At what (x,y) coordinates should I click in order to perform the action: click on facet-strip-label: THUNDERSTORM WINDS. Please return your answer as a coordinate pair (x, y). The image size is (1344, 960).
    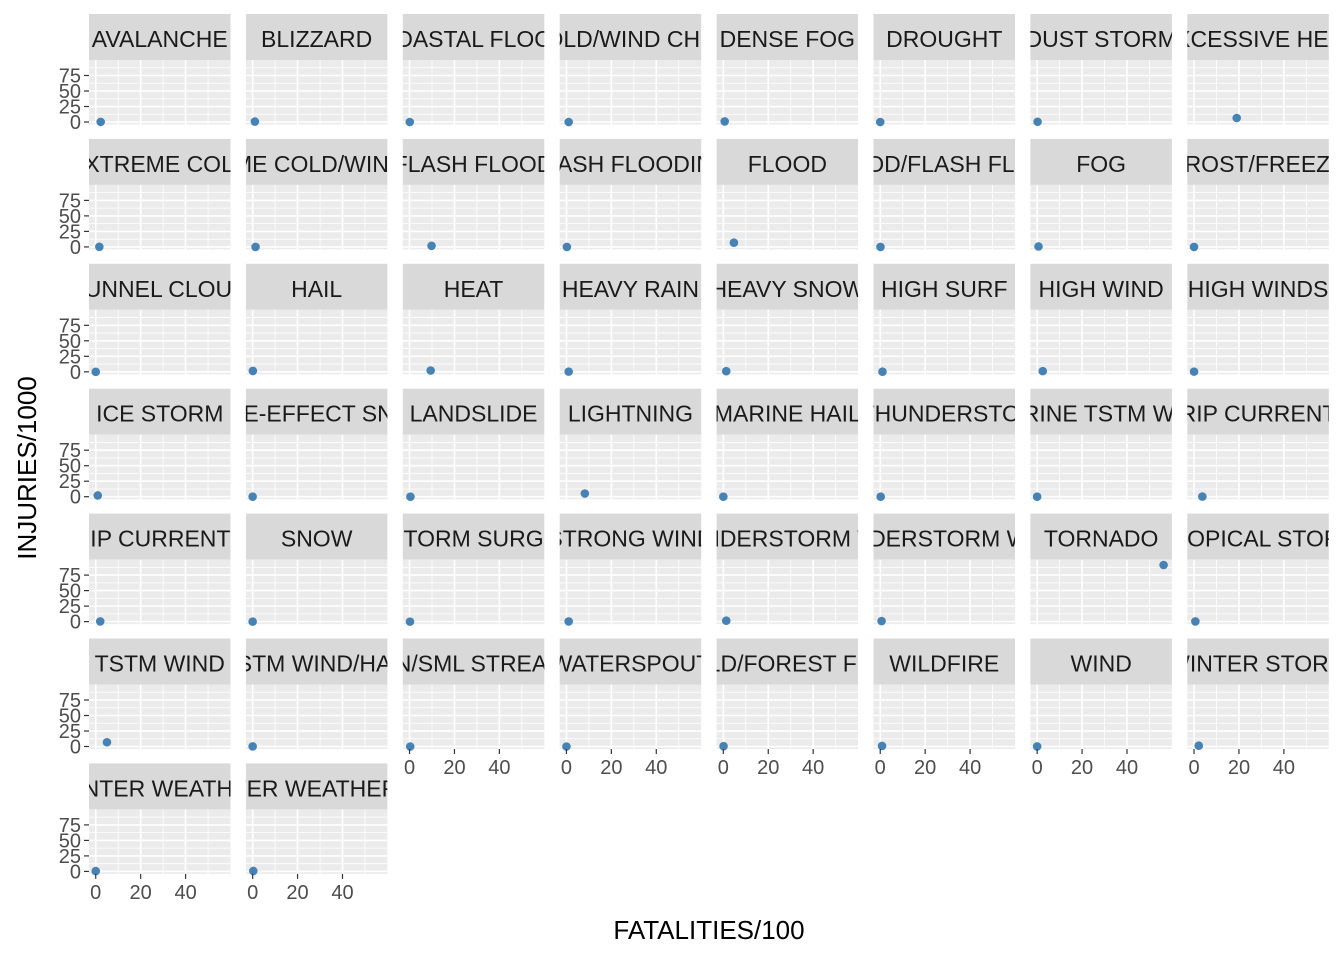
    Looking at the image, I should click on (944, 539).